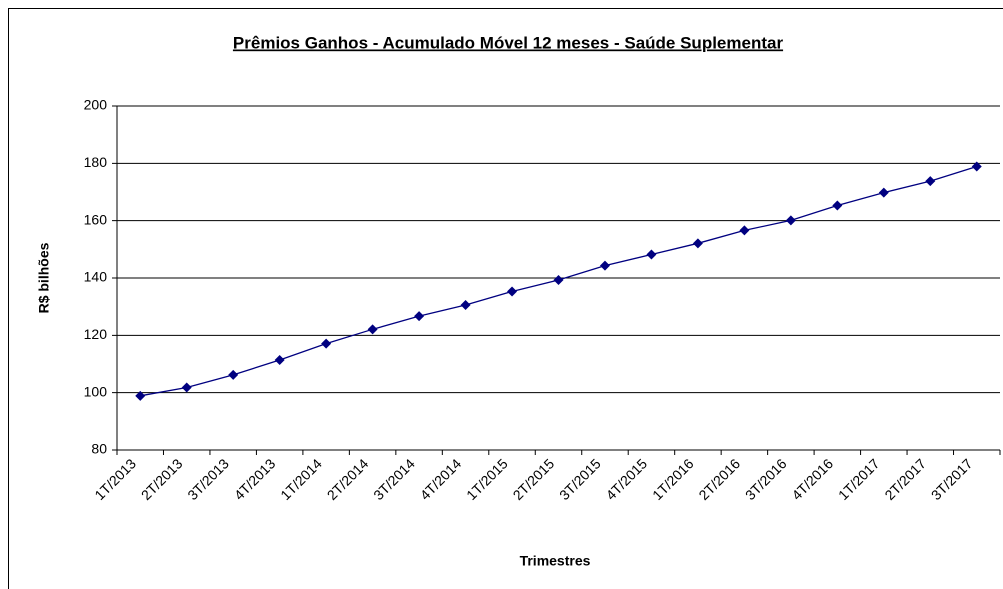 The width and height of the screenshot is (1003, 589). I want to click on x-tick-label: 1T/2015, so click(487, 479).